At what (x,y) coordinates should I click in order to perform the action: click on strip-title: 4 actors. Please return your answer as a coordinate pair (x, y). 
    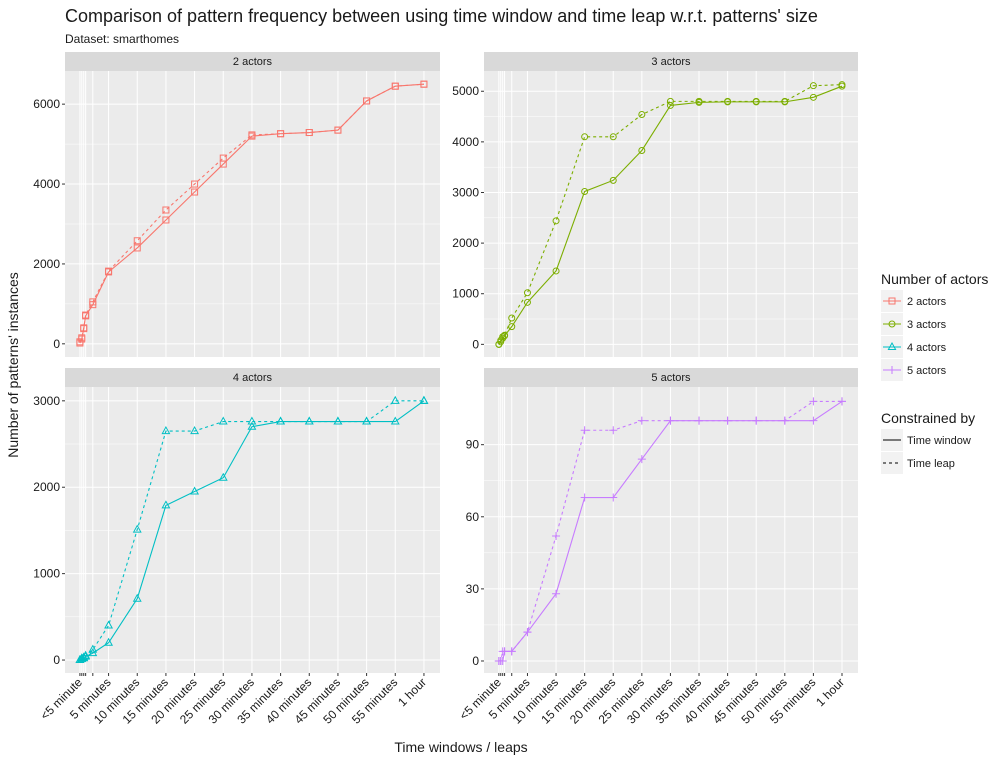
    Looking at the image, I should click on (253, 378).